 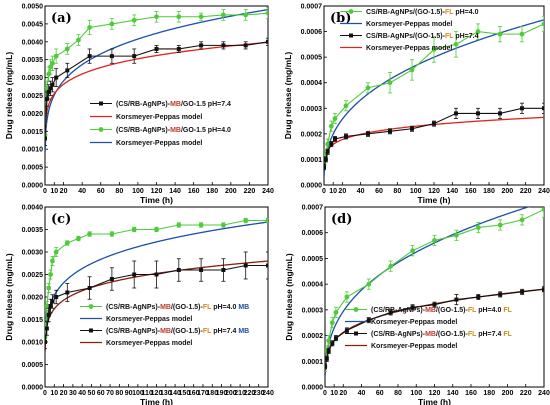 I want to click on x-tick-label: 110, so click(x=147, y=393).